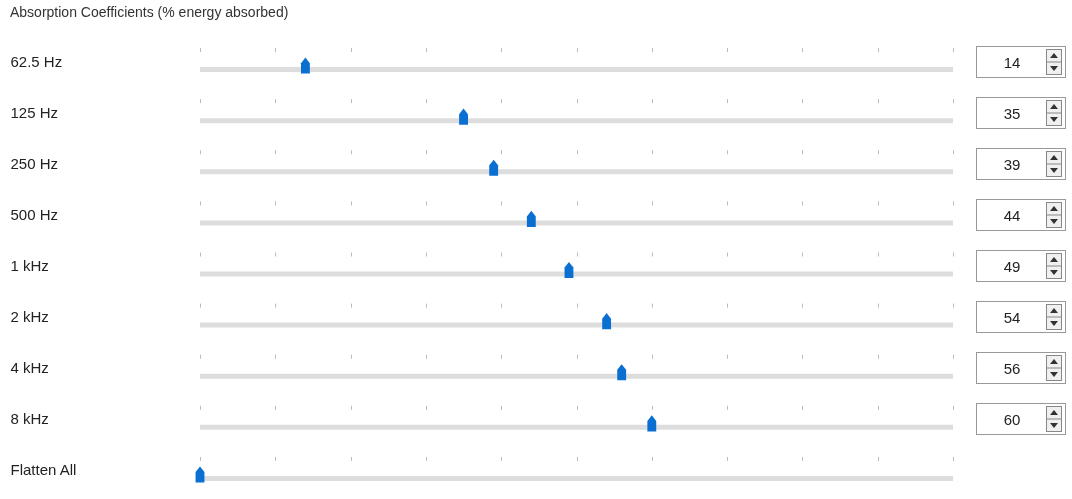 This screenshot has height=499, width=1072. Describe the element at coordinates (1012, 318) in the screenshot. I see `data-label: 54` at that location.